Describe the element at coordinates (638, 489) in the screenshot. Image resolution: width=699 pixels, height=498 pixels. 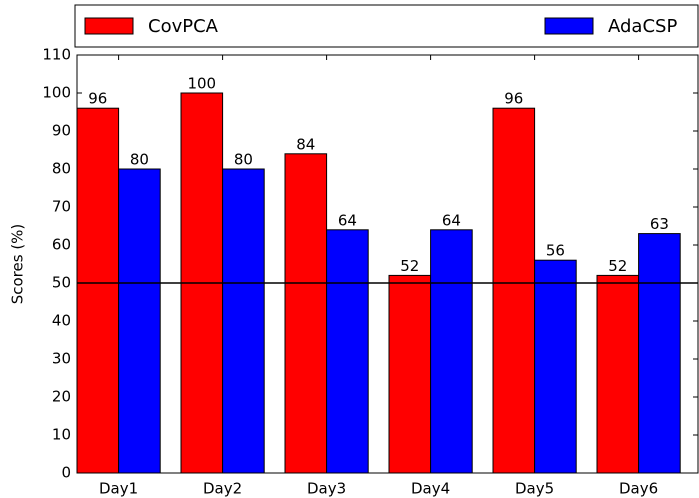
I see `x-tick-label: Day6` at that location.